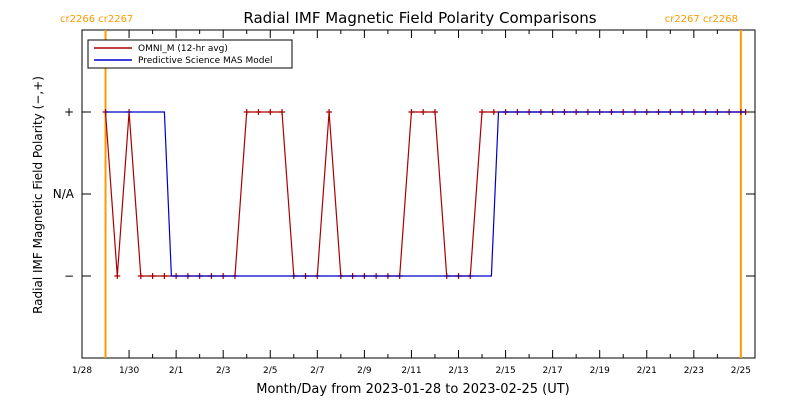  Describe the element at coordinates (364, 371) in the screenshot. I see `x-tick-label: 2/9` at that location.